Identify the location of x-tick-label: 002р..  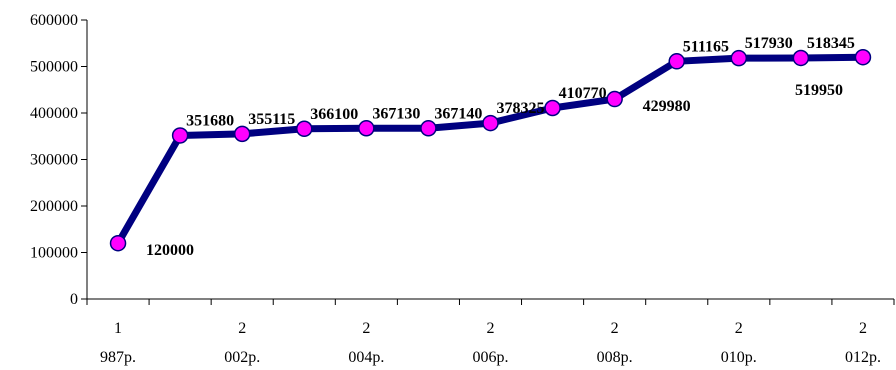
(242, 357).